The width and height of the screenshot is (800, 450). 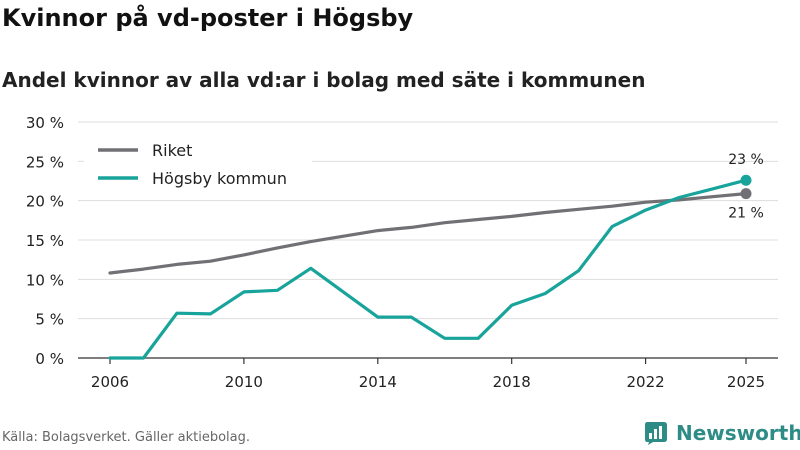 What do you see at coordinates (49, 320) in the screenshot?
I see `y-tick-label-5: 5 %` at bounding box center [49, 320].